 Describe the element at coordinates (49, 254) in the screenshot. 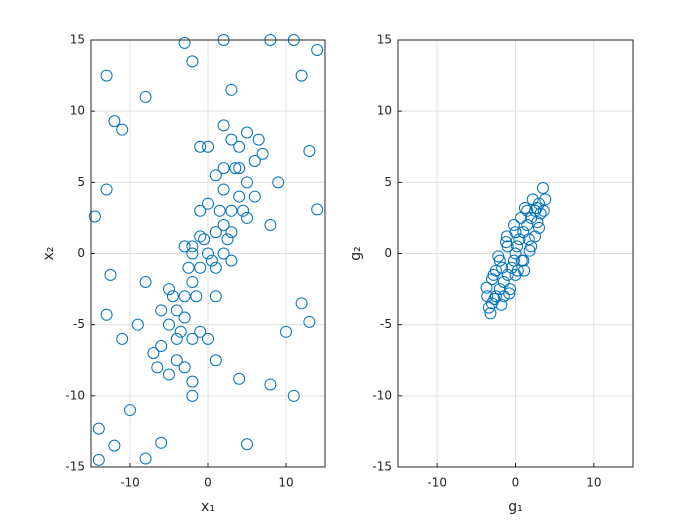

I see `y-axis-label: x₂` at that location.